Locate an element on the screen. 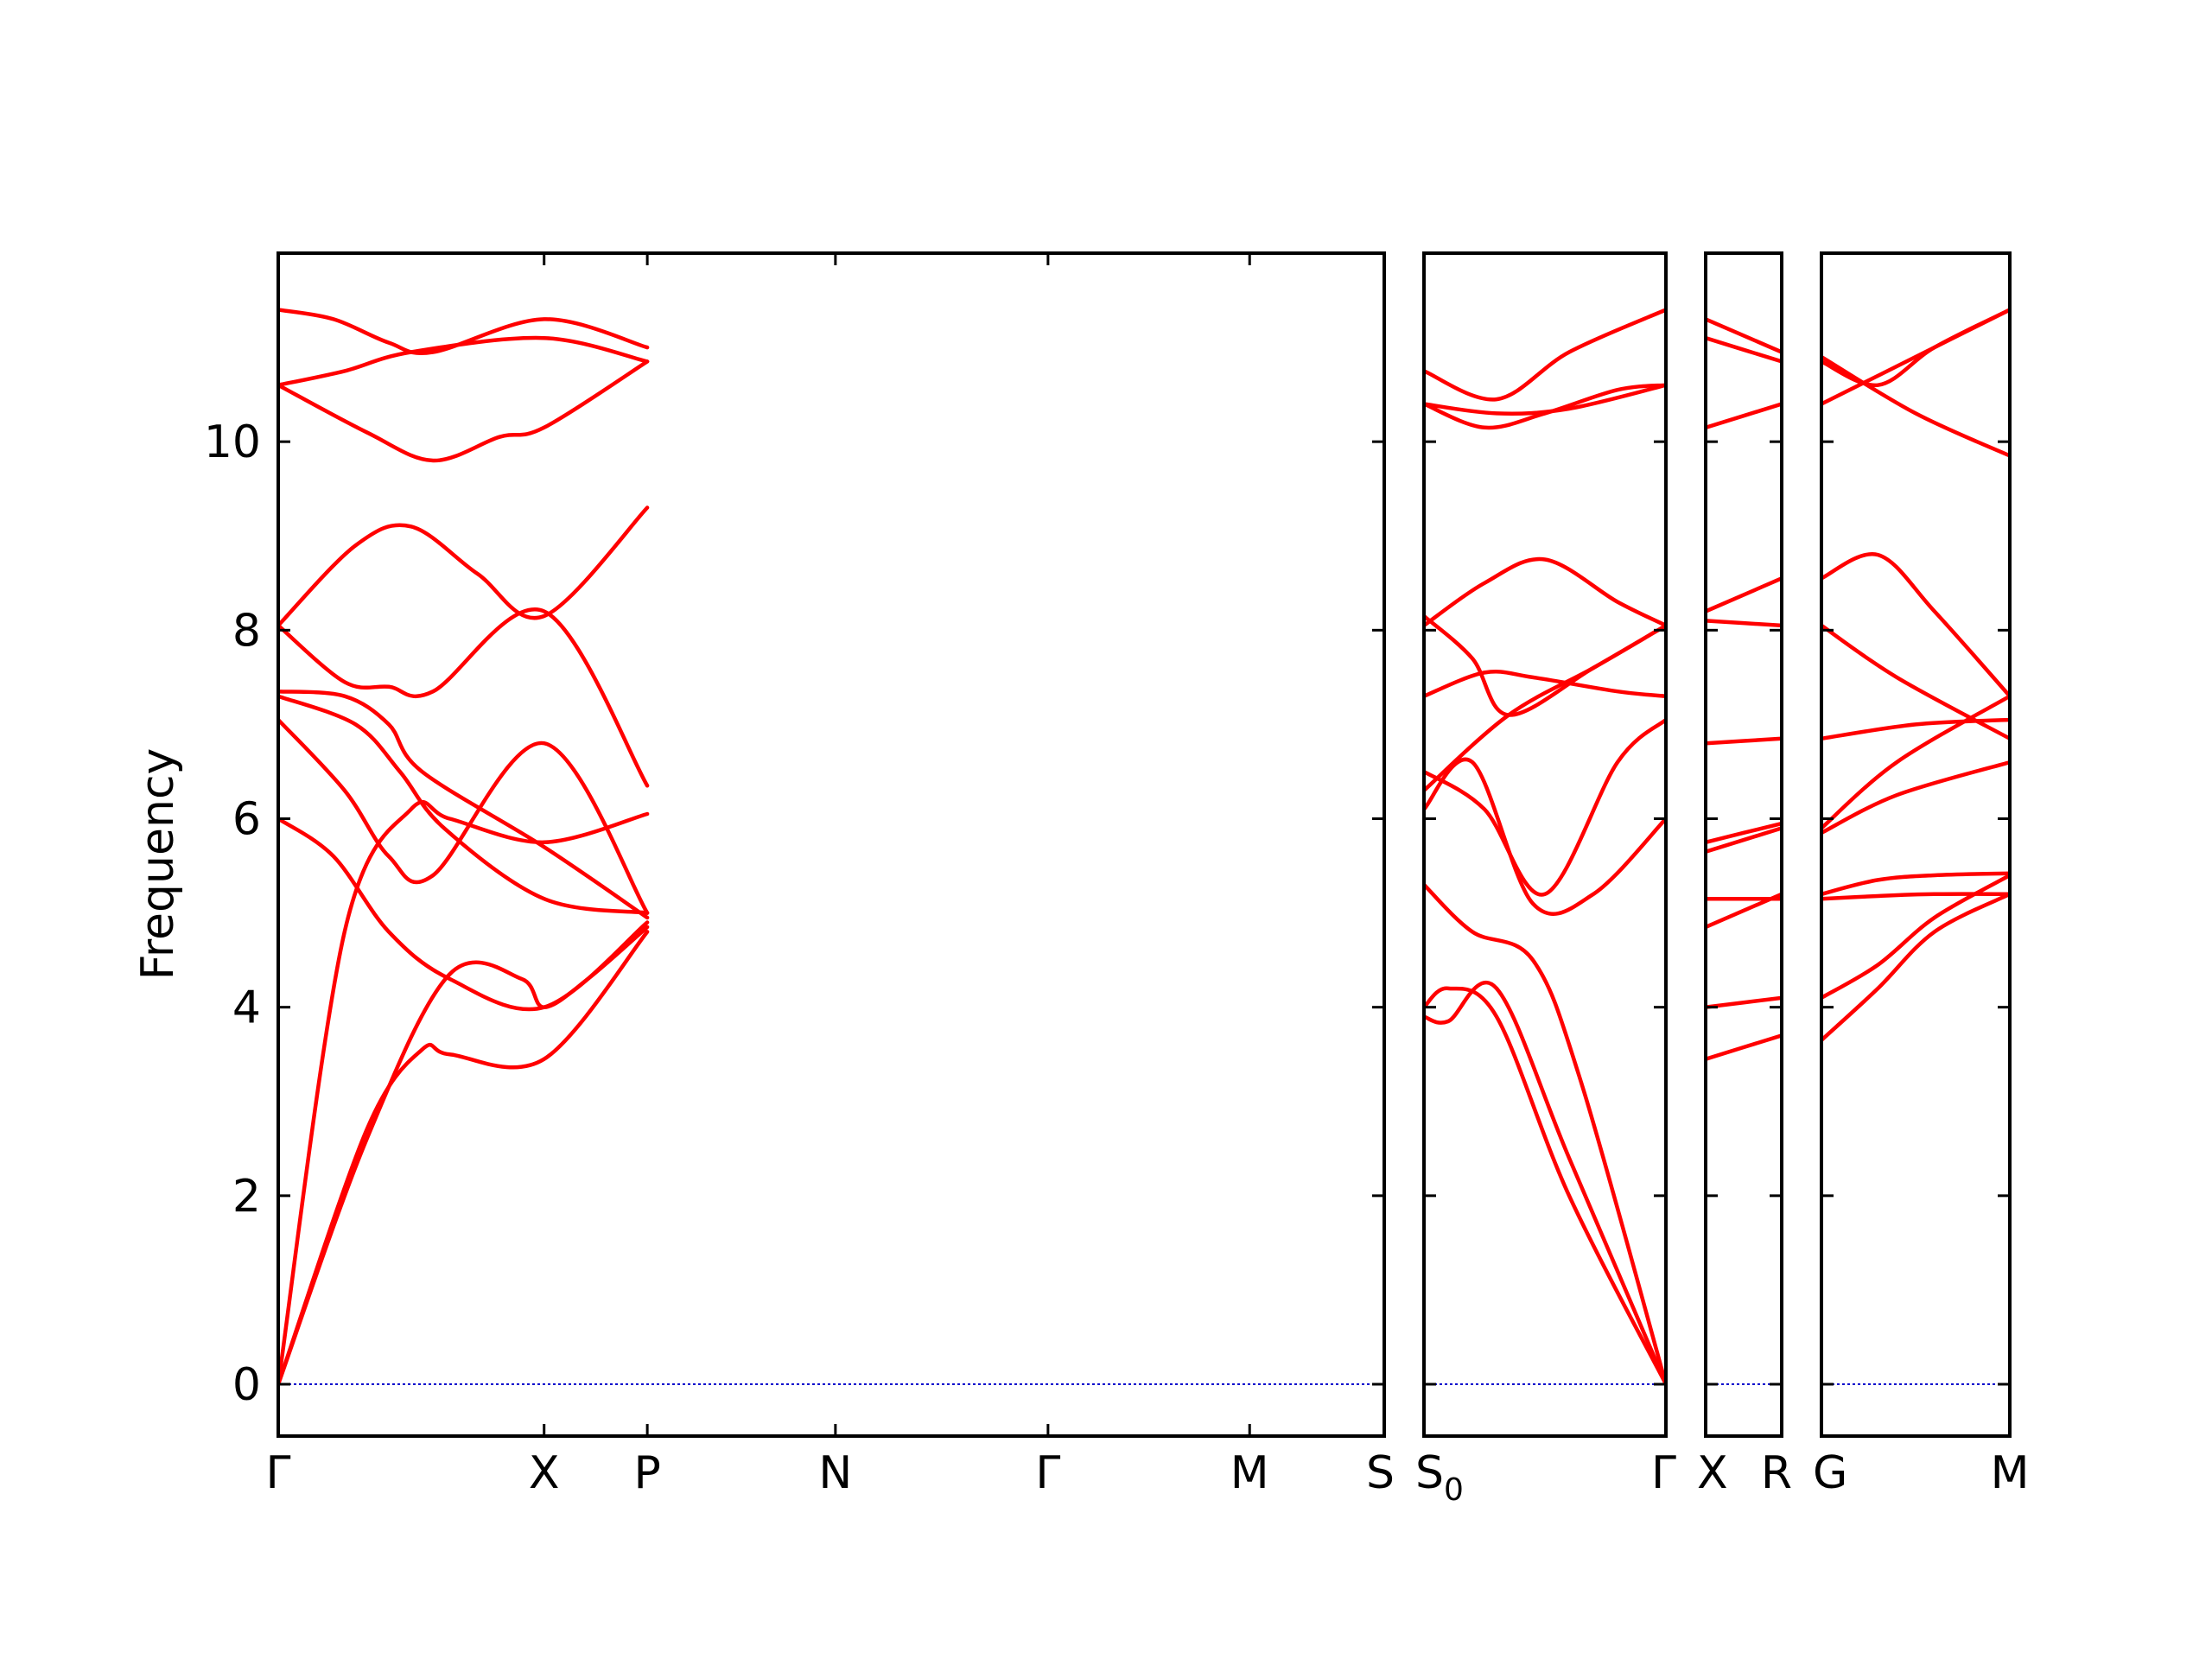  y-tick-label: 10 is located at coordinates (232, 442).